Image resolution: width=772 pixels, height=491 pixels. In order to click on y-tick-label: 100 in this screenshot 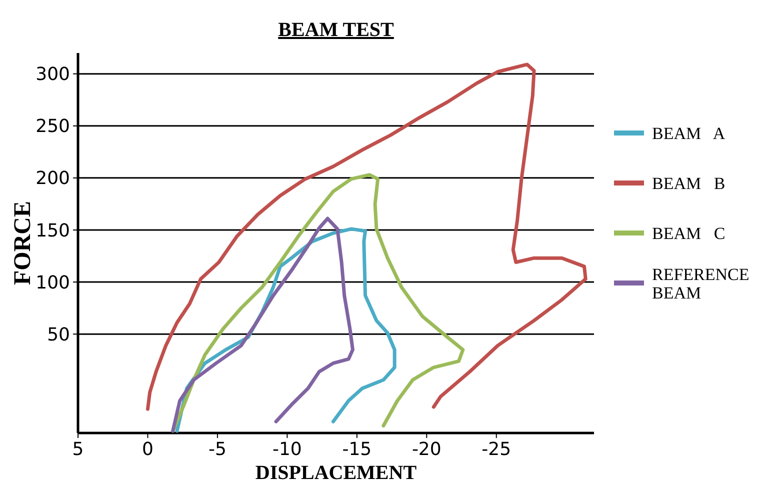, I will do `click(53, 283)`.